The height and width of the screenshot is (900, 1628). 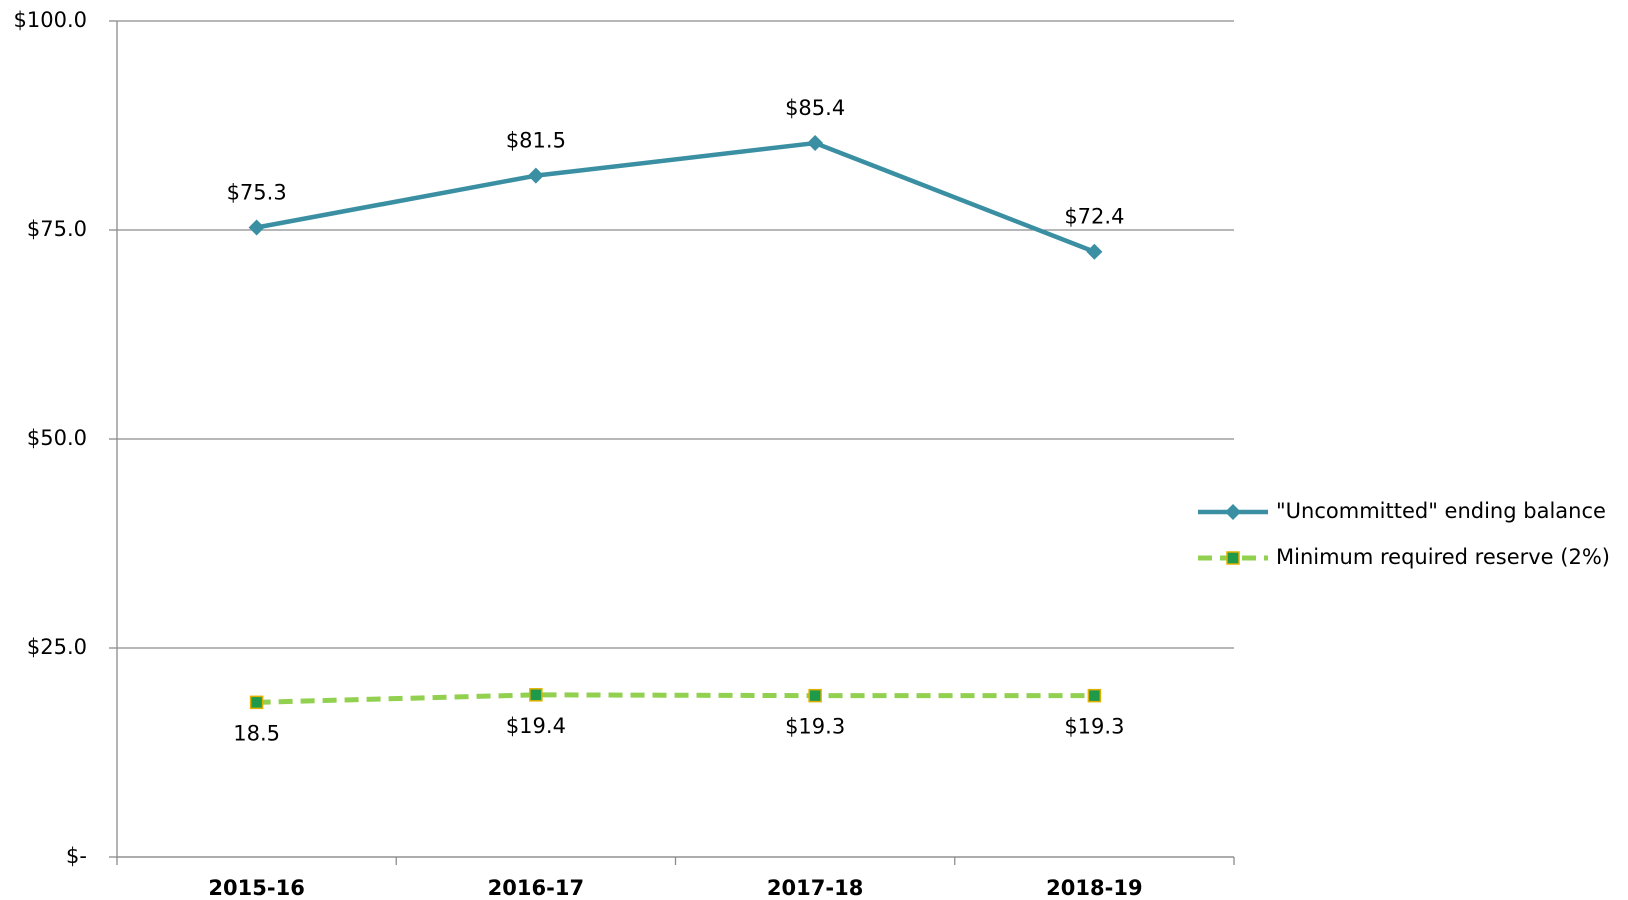 What do you see at coordinates (57, 438) in the screenshot?
I see `y-tick-label: $50.0` at bounding box center [57, 438].